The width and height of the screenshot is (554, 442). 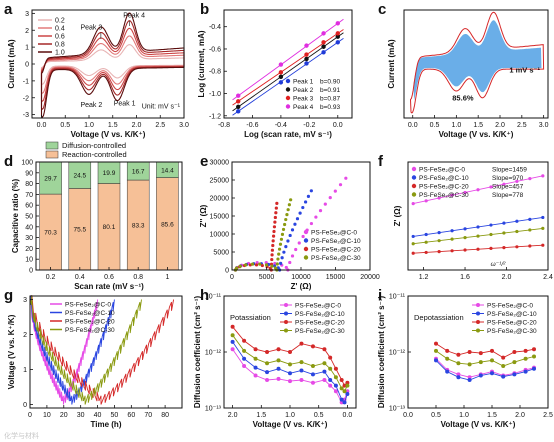 What do you see at coordinates (309, 125) in the screenshot?
I see `x-tick-label: -0.2` at bounding box center [309, 125].